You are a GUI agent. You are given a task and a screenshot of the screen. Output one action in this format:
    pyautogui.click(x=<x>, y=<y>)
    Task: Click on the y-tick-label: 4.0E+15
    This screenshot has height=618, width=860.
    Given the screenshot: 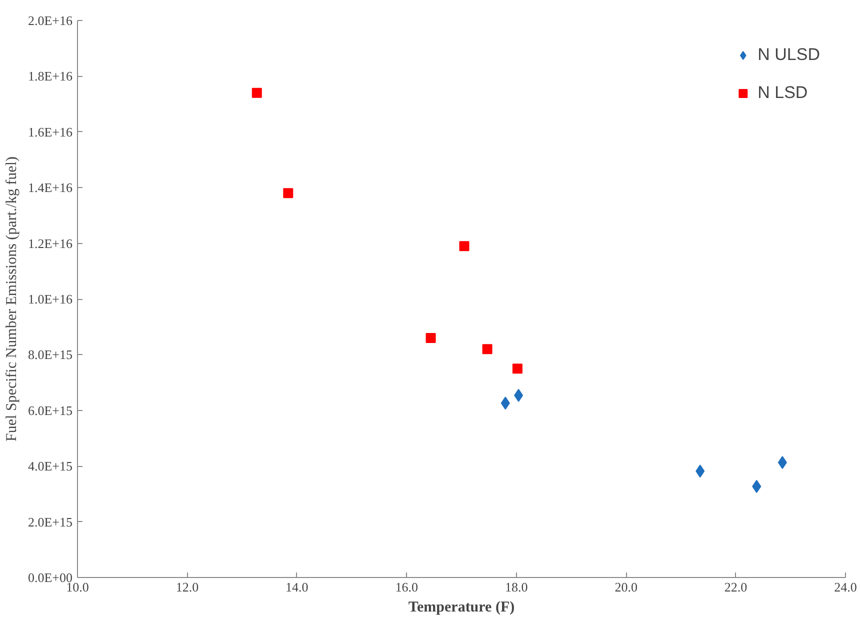 What is the action you would take?
    pyautogui.click(x=50, y=466)
    